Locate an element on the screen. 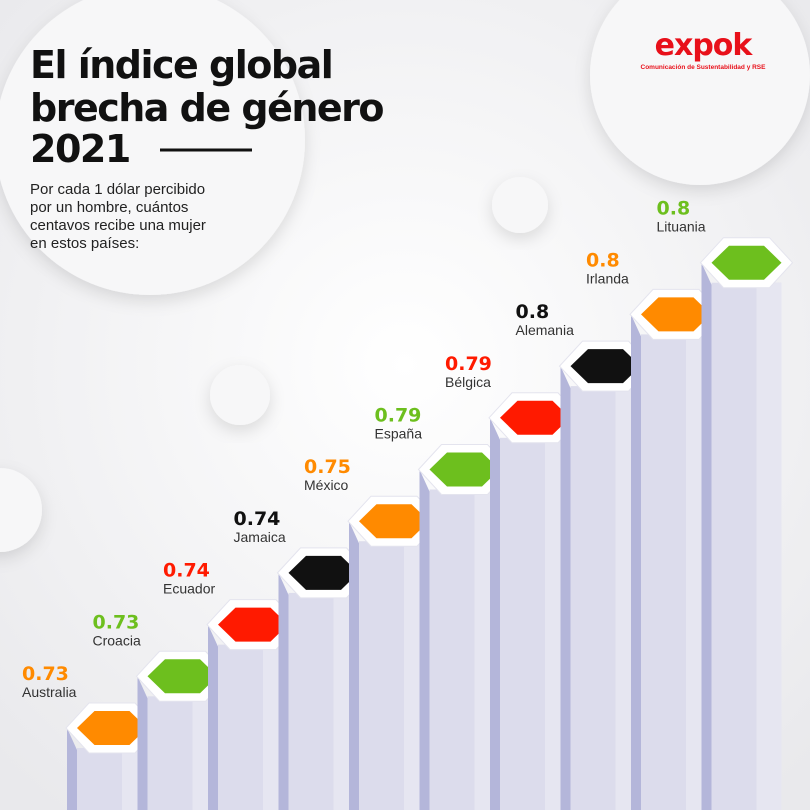 Image resolution: width=810 pixels, height=810 pixels. subtitle-line: en estos países: is located at coordinates (84, 243).